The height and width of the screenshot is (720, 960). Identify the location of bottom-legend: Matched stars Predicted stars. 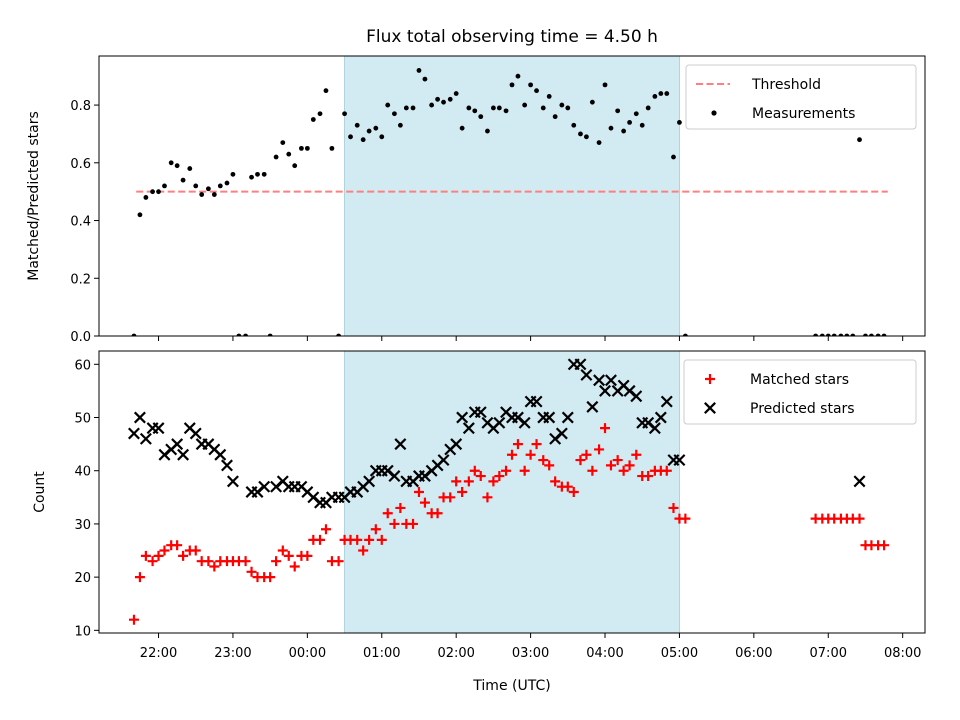
(800, 392).